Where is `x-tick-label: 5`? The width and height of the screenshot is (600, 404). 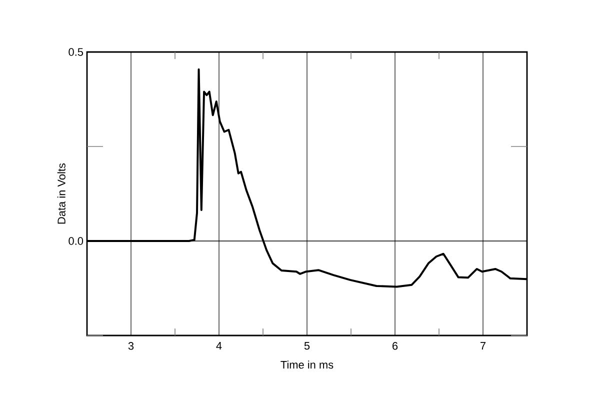 x-tick-label: 5 is located at coordinates (307, 346).